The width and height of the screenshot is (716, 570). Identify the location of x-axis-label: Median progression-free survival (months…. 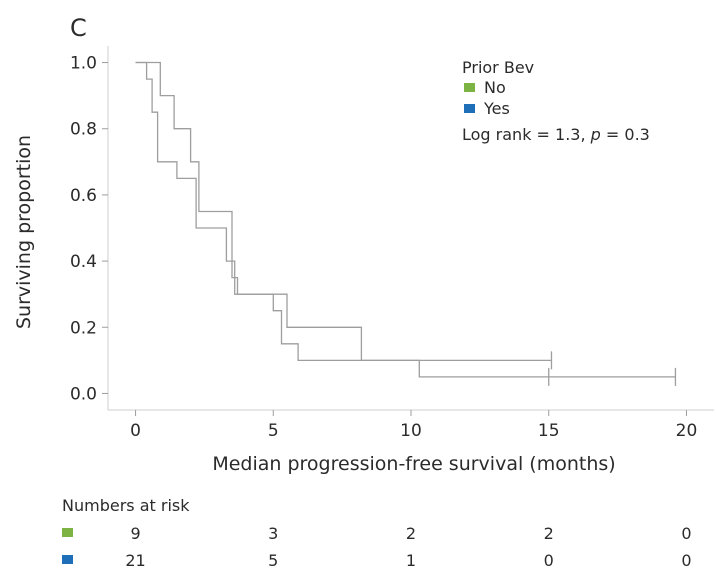
(413, 464).